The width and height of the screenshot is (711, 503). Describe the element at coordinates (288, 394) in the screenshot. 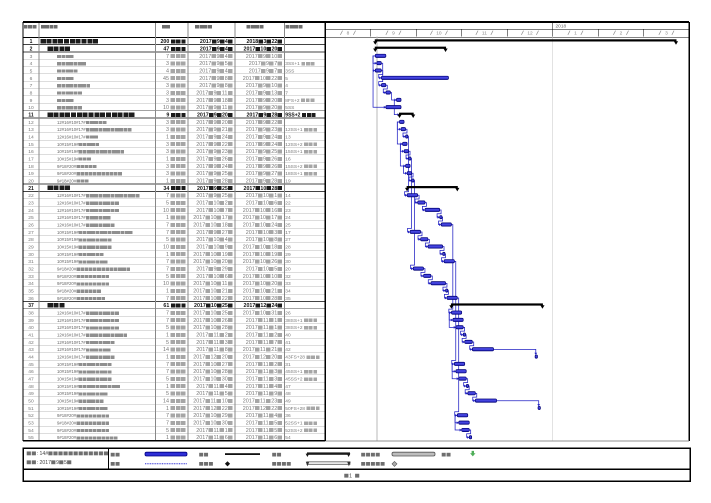

I see `svg-text: 48` at that location.